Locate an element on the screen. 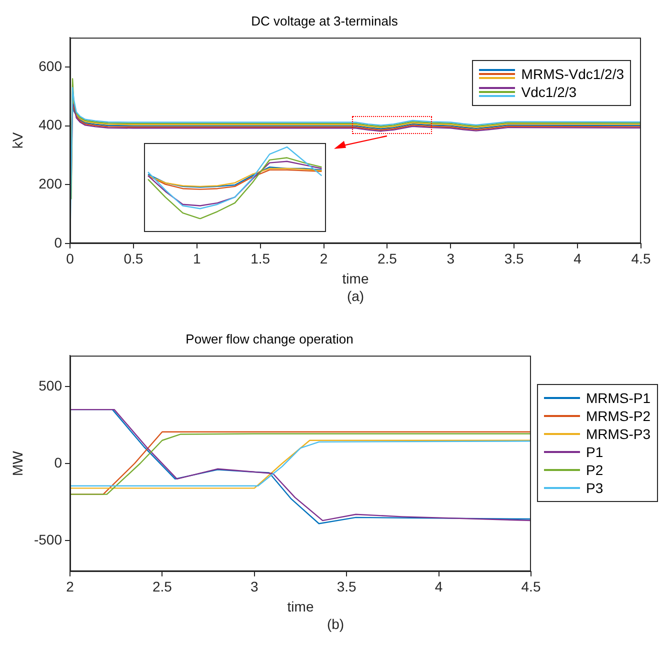 The image size is (671, 652). chart-title: DC voltage at 3-terminals is located at coordinates (324, 20).